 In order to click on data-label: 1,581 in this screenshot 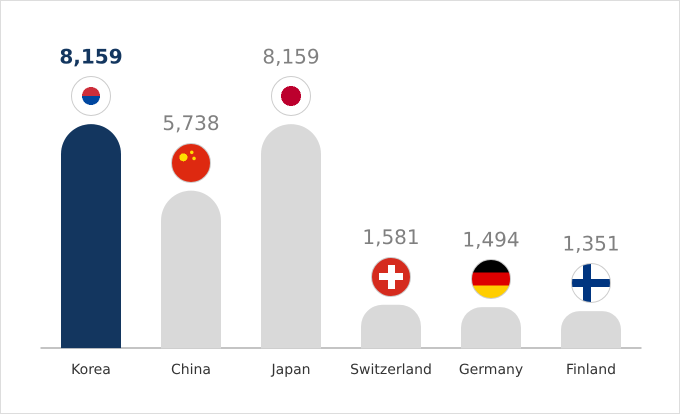, I will do `click(391, 236)`.